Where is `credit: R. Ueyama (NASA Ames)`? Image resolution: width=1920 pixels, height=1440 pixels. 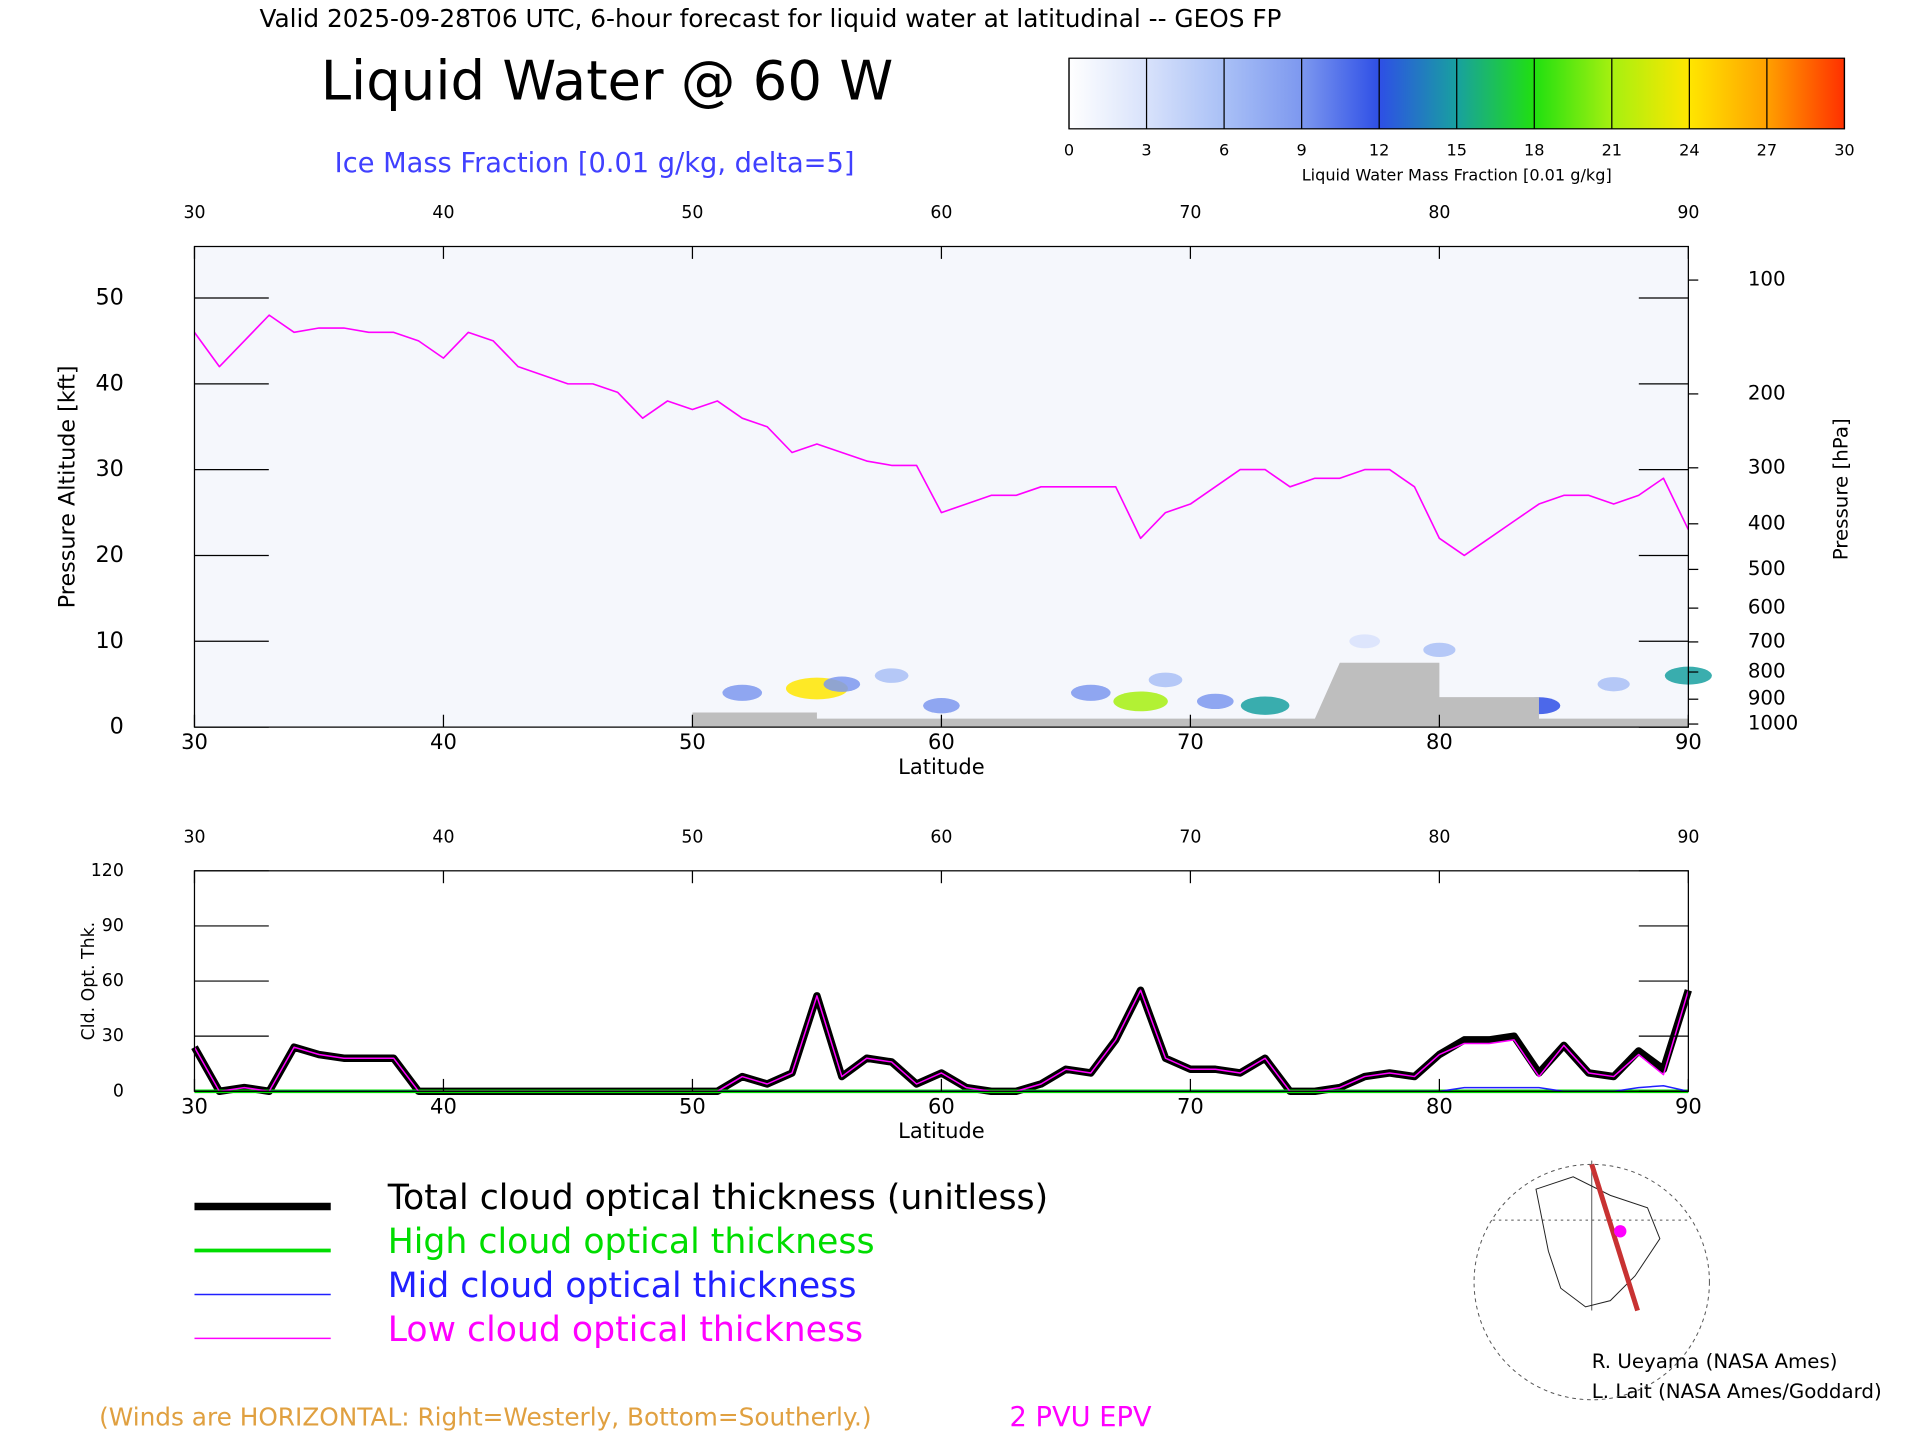 credit: R. Ueyama (NASA Ames) is located at coordinates (1715, 1361).